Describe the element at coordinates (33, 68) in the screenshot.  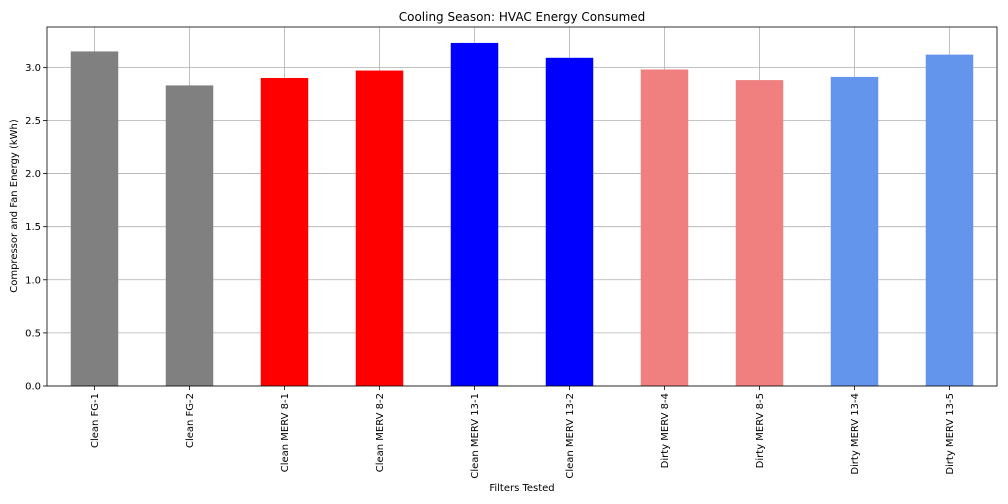
I see `y-tick-label: 3.0` at that location.